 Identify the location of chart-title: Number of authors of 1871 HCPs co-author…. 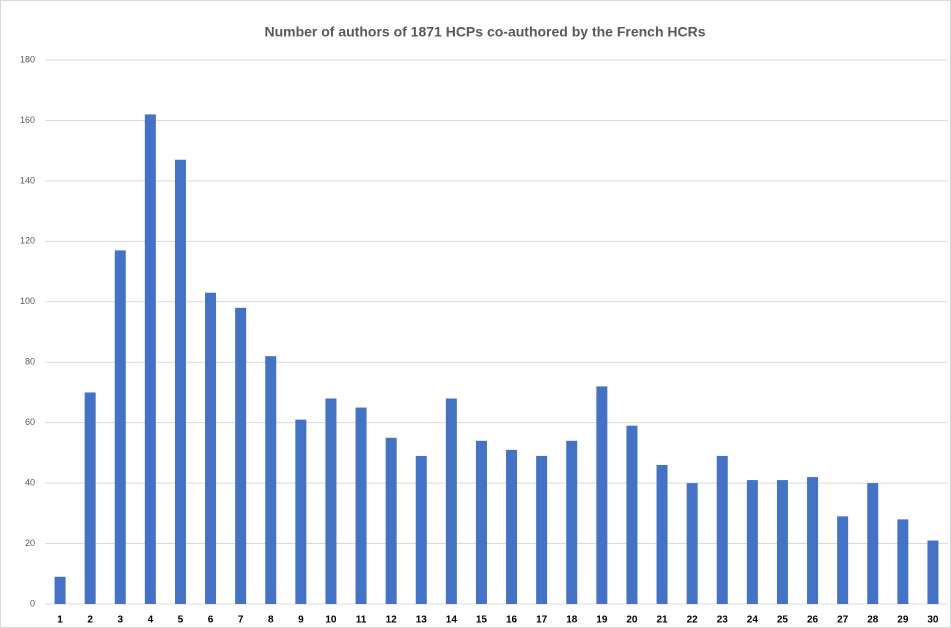
(484, 32).